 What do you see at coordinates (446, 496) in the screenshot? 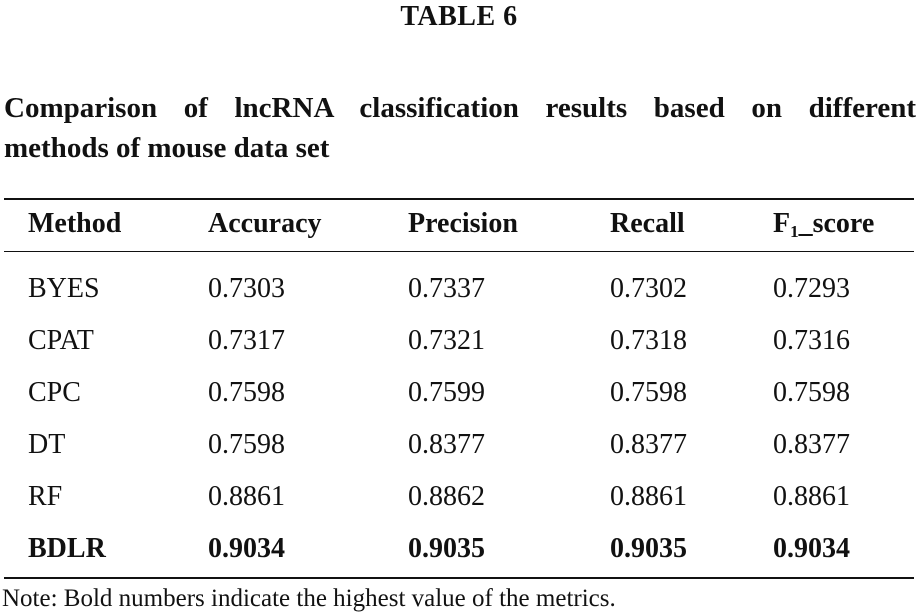
I see `cell-precision: 0.8862` at bounding box center [446, 496].